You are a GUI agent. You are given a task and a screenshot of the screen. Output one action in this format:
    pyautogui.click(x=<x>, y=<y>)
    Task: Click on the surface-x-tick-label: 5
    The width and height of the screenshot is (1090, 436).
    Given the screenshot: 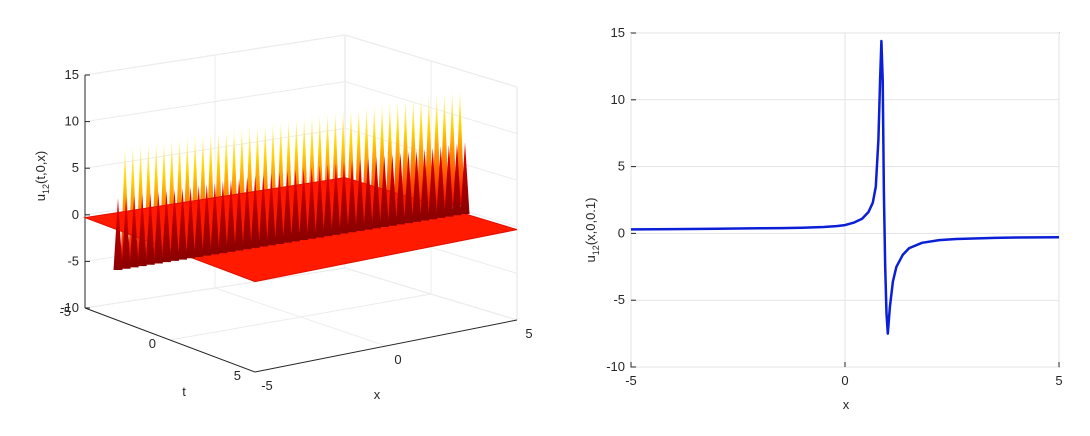 What is the action you would take?
    pyautogui.click(x=528, y=333)
    